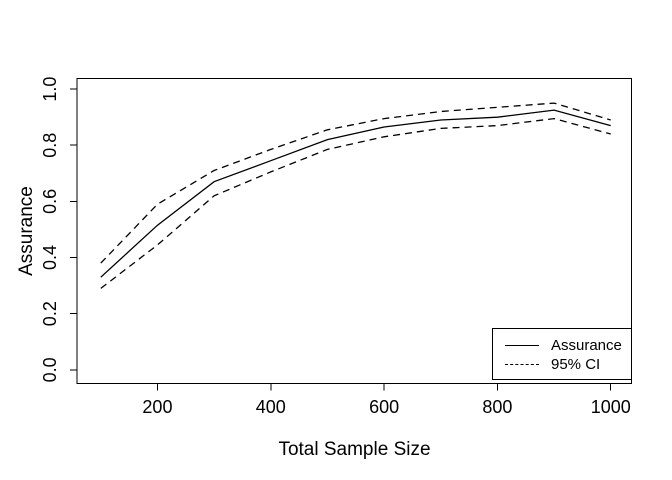 Image resolution: width=672 pixels, height=480 pixels. I want to click on legend-row-assurance: Assurance, so click(562, 345).